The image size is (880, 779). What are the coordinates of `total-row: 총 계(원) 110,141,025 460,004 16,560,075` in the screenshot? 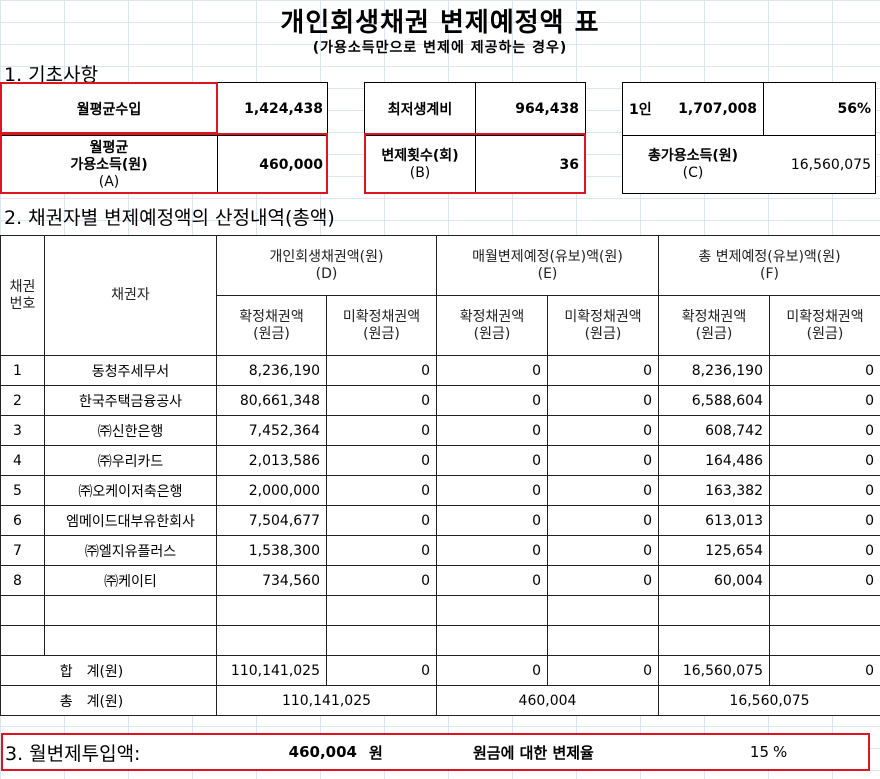 It's located at (440, 700).